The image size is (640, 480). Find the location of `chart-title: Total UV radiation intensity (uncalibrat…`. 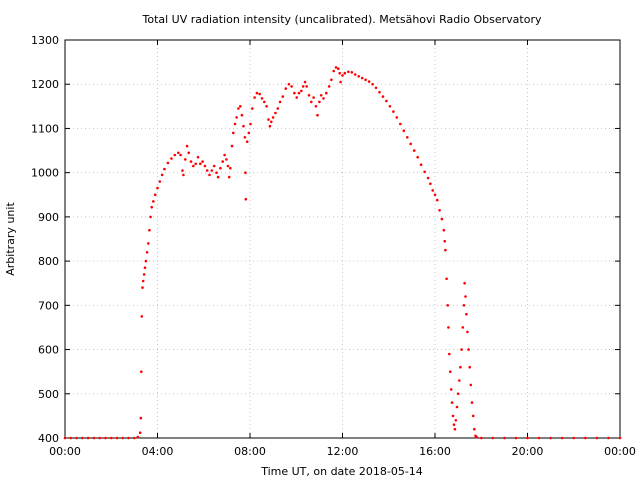

chart-title: Total UV radiation intensity (uncalibrat… is located at coordinates (342, 19).